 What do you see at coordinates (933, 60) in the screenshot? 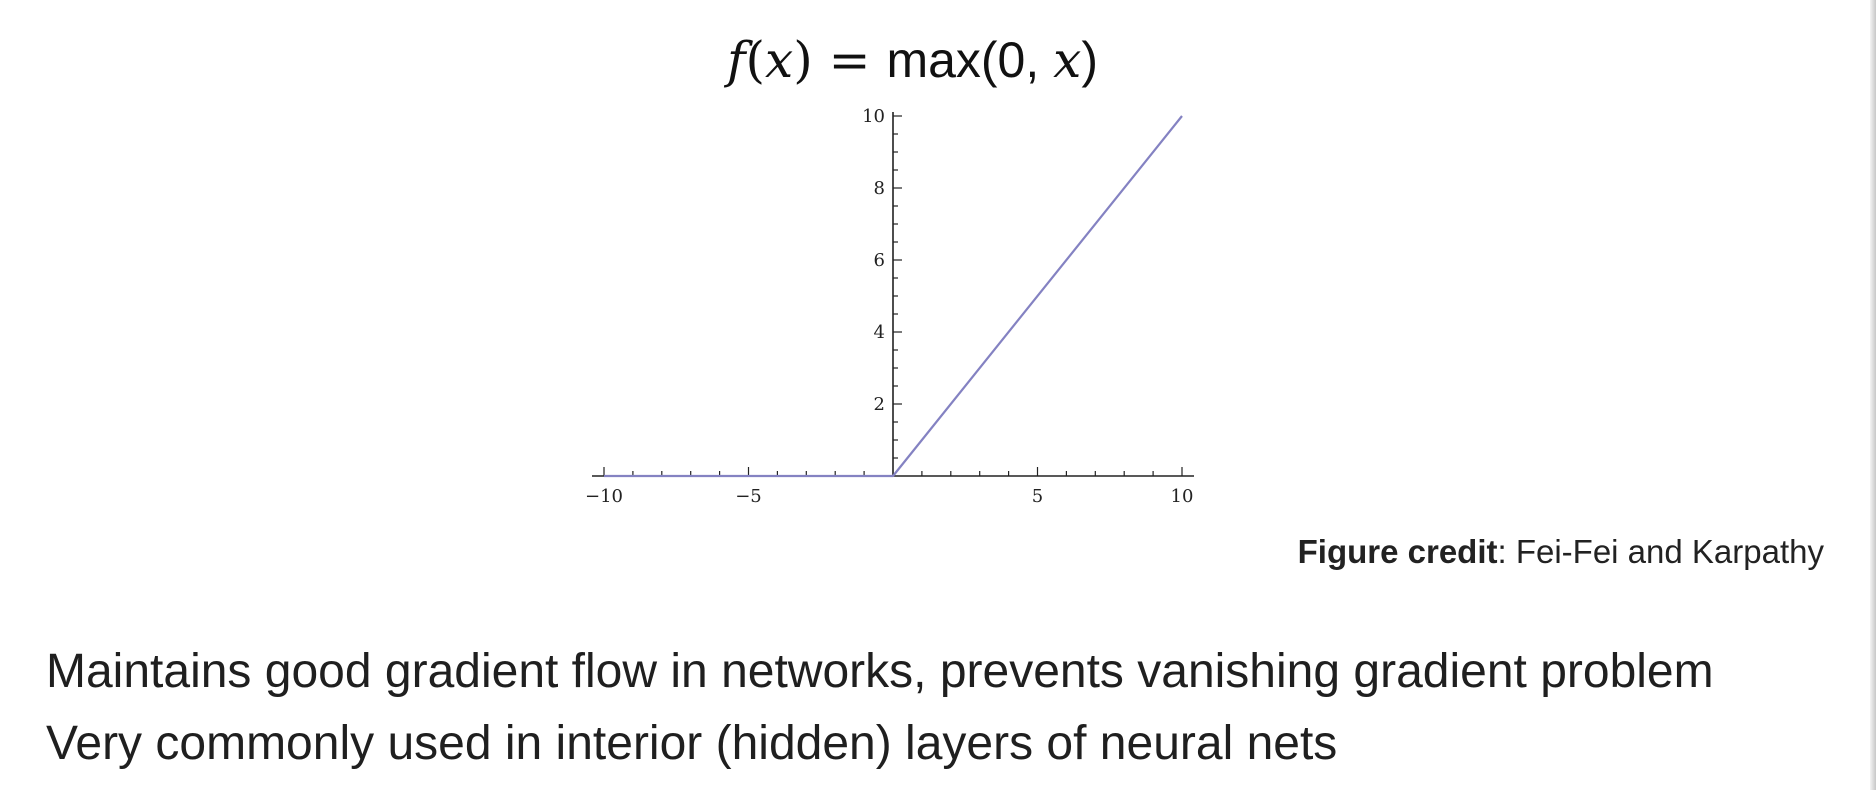
I see `formula-max: max` at bounding box center [933, 60].